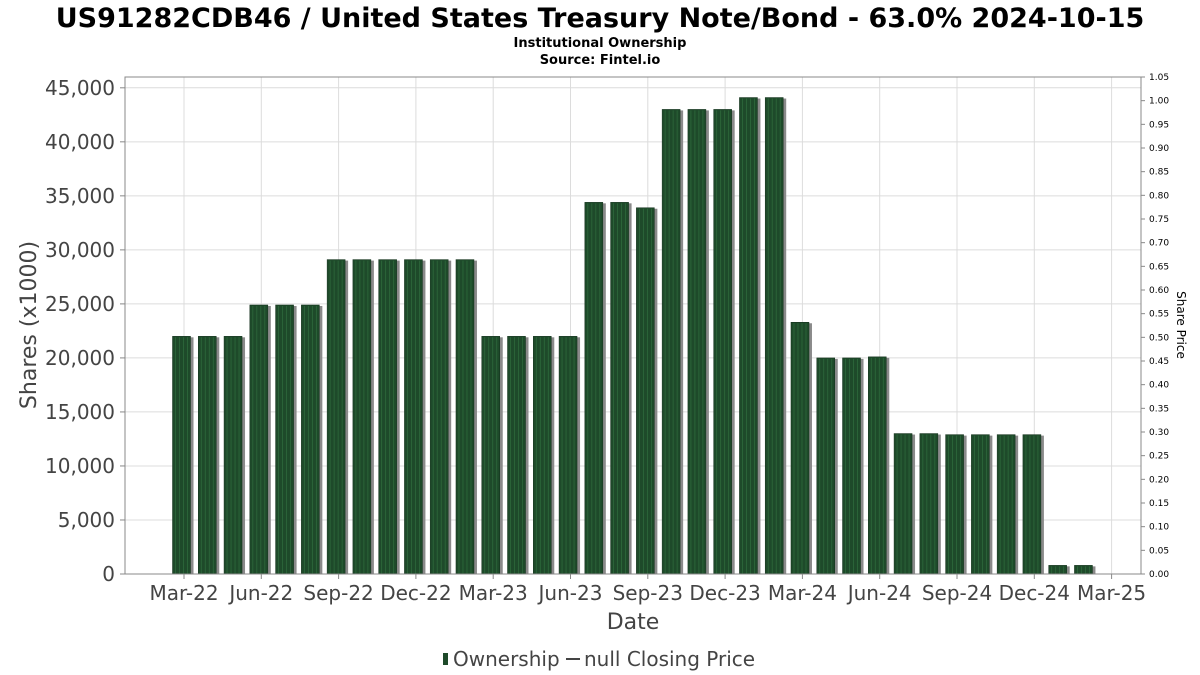  Describe the element at coordinates (80, 88) in the screenshot. I see `y-tick-label: 45,000` at that location.